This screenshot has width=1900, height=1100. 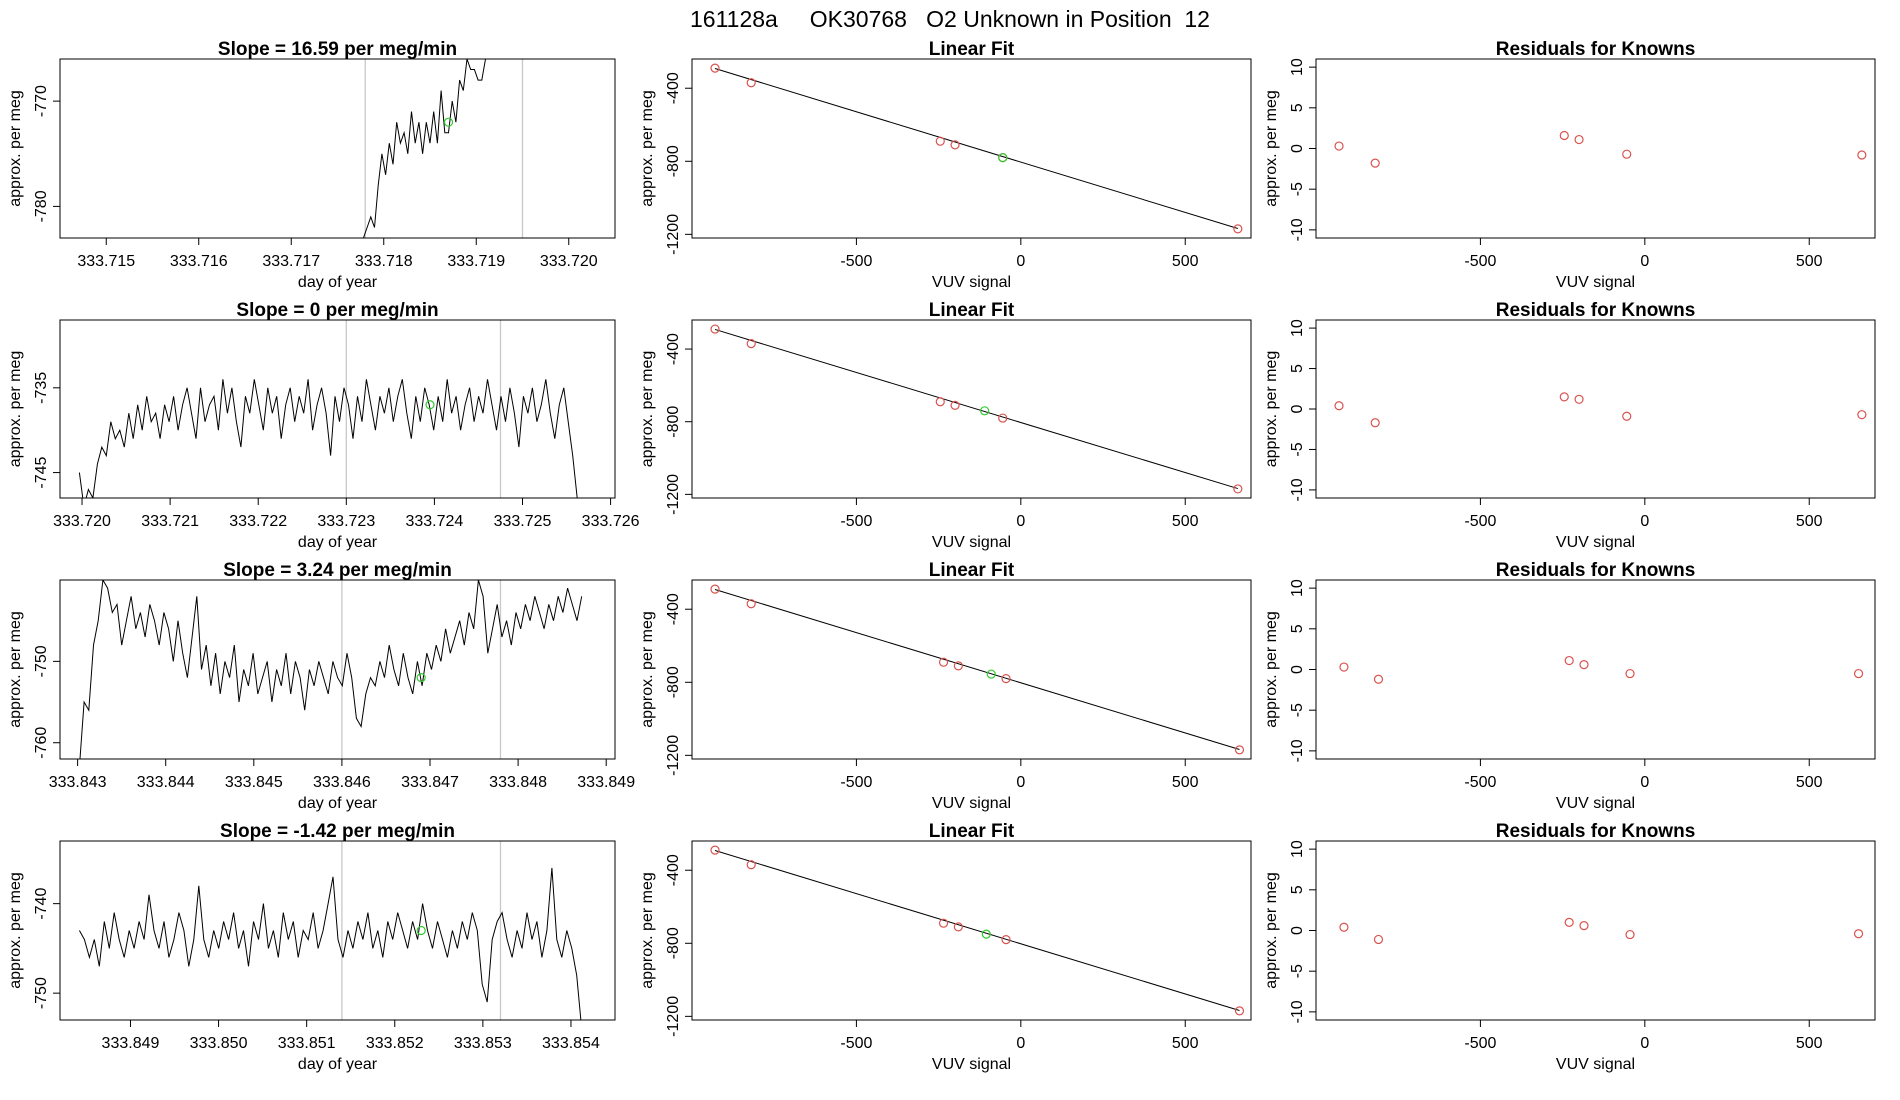 What do you see at coordinates (611, 521) in the screenshot?
I see `x-tick-label: 333.726` at bounding box center [611, 521].